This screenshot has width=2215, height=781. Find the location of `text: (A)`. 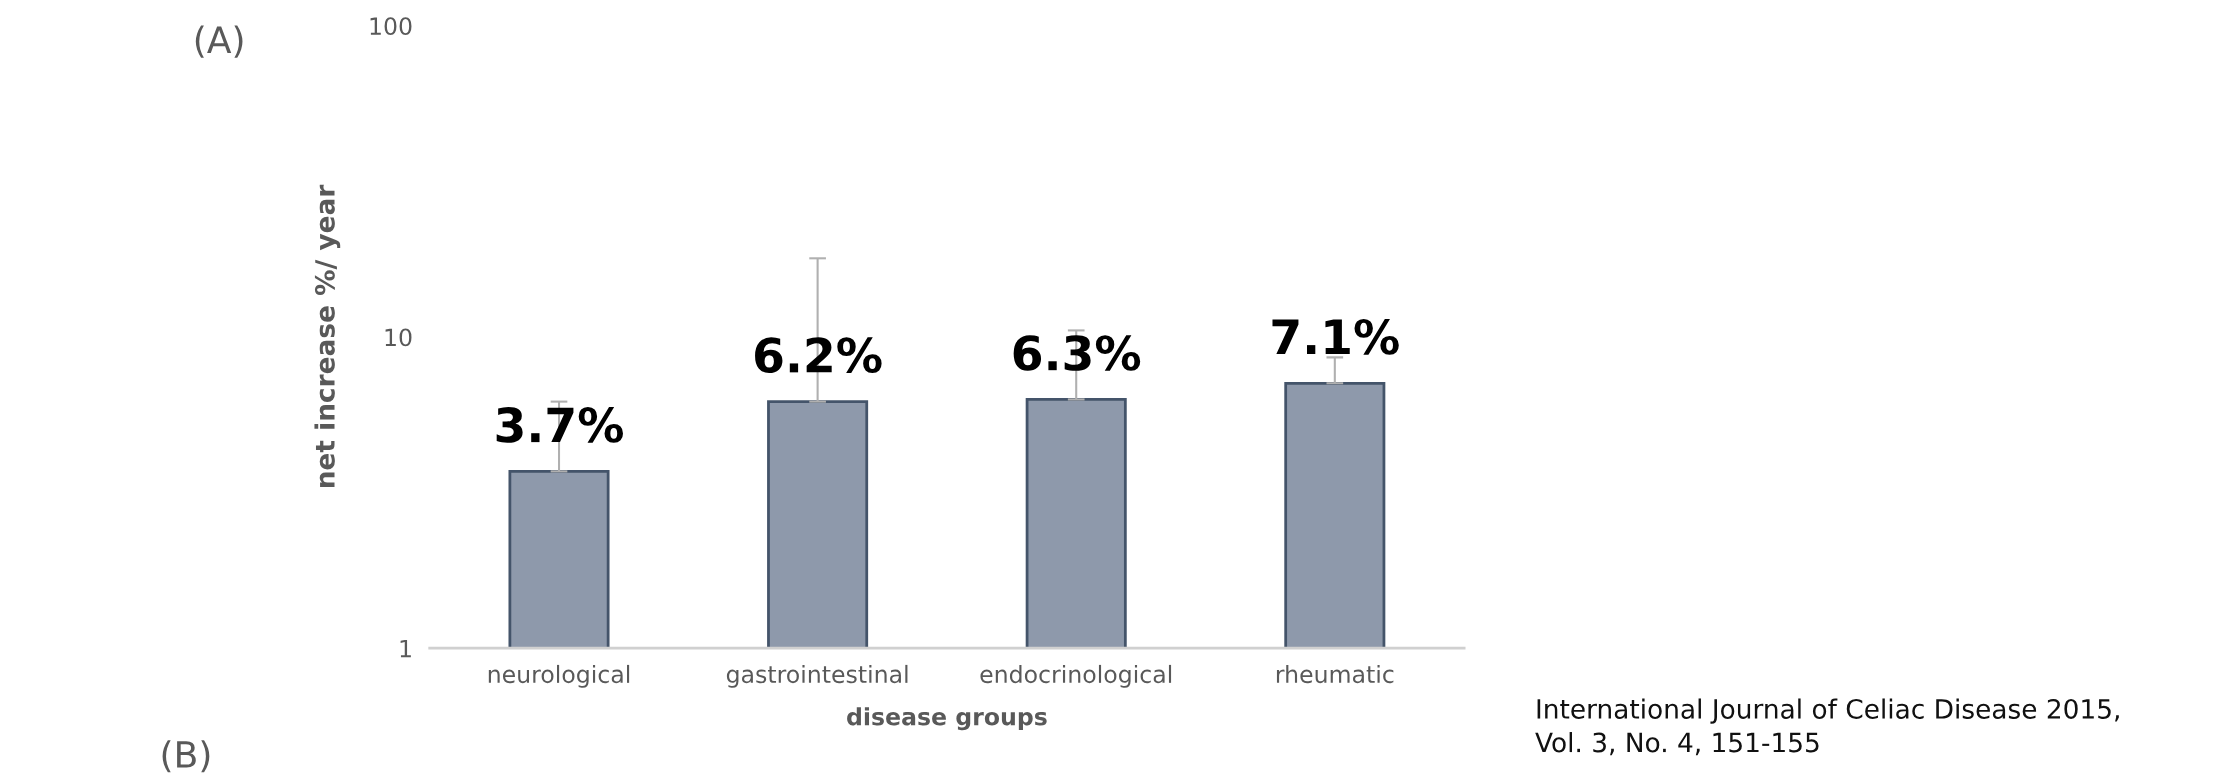

text: (A) is located at coordinates (219, 41).